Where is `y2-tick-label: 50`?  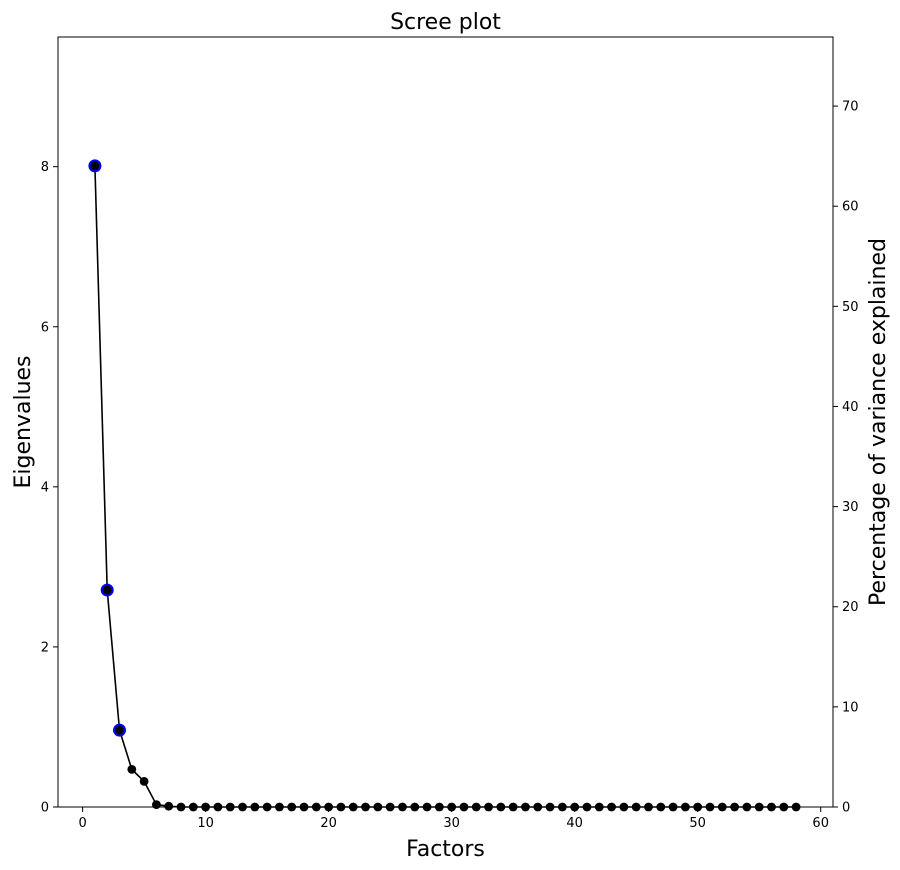
y2-tick-label: 50 is located at coordinates (850, 307).